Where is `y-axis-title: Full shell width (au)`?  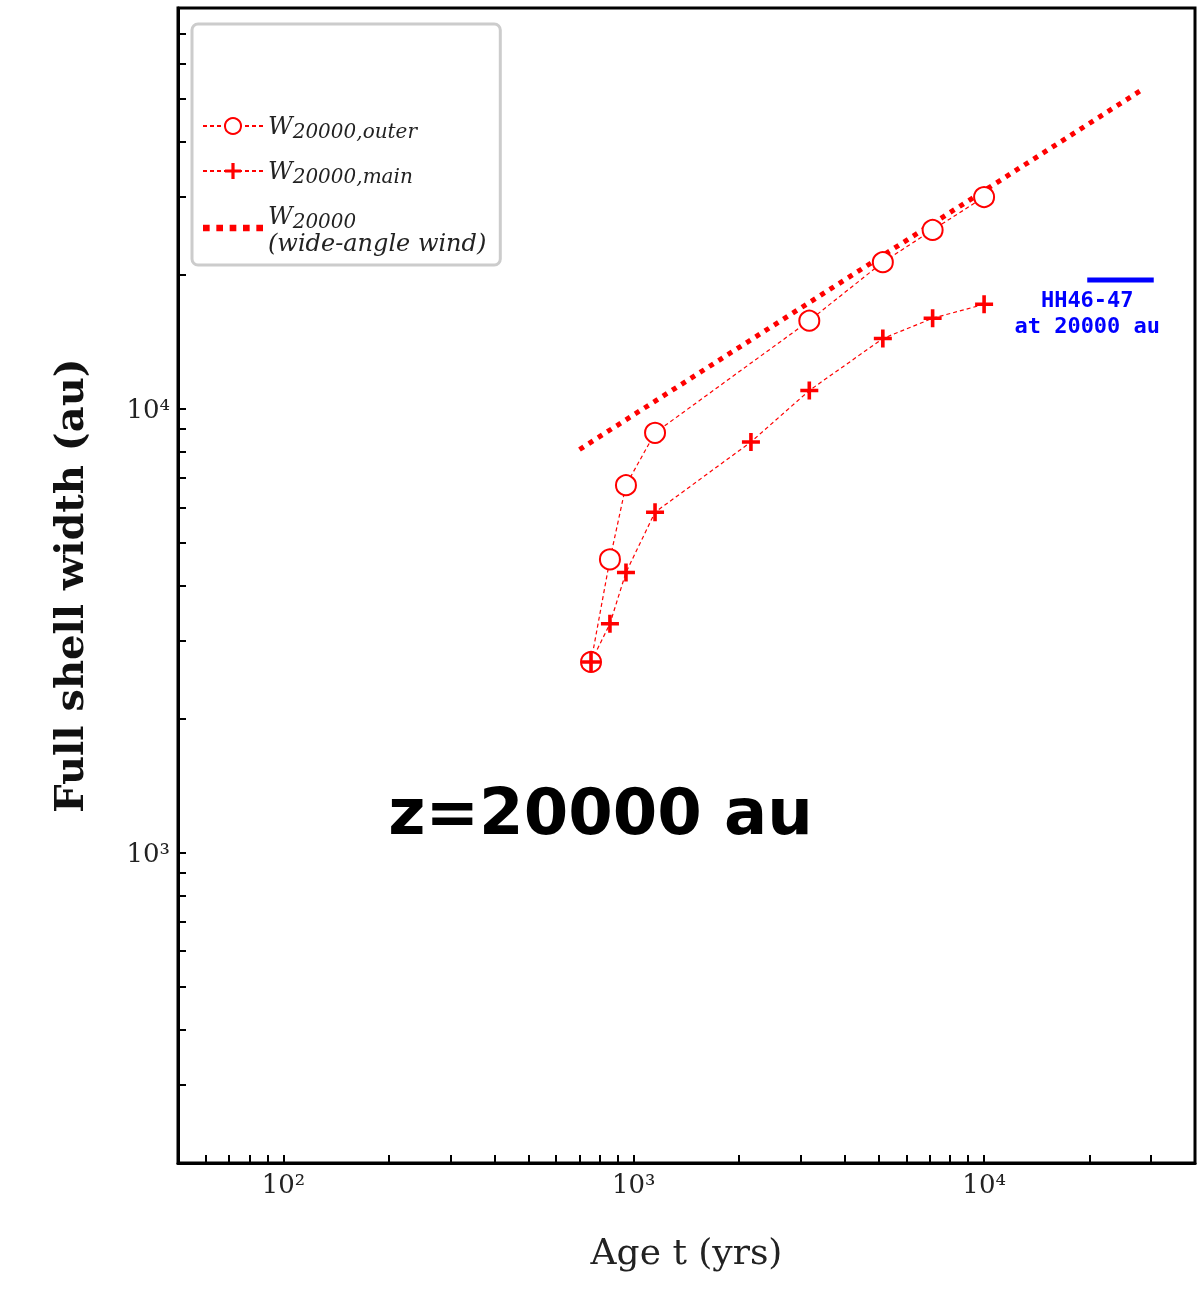 y-axis-title: Full shell width (au) is located at coordinates (68, 585).